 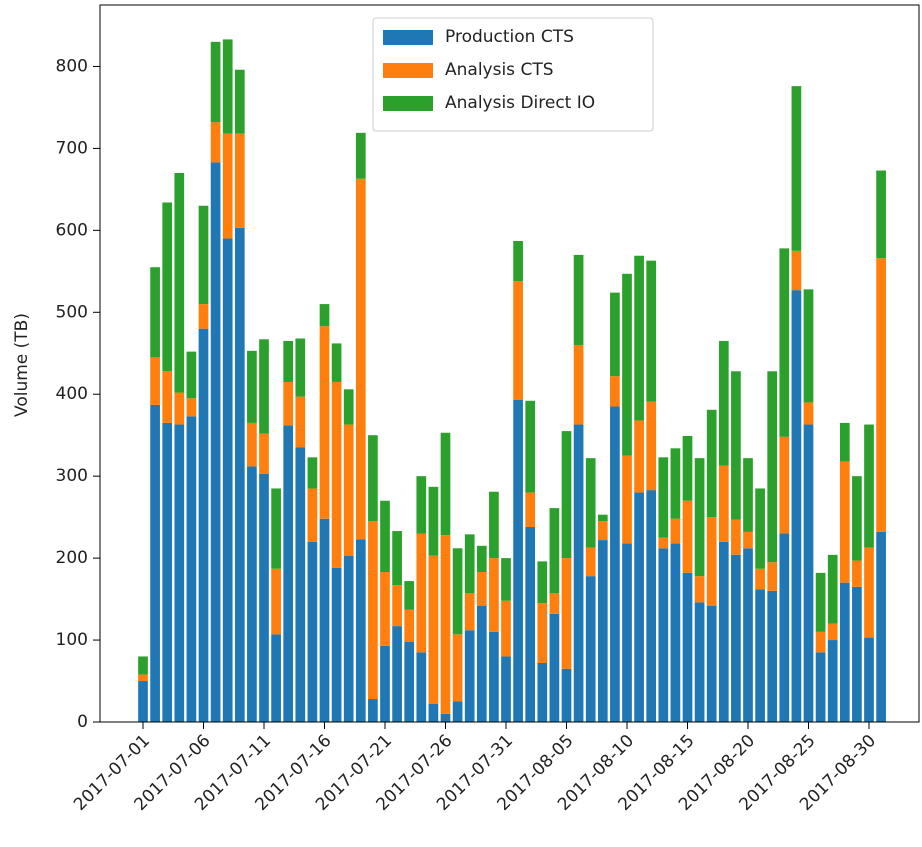 I want to click on y-tick-label: 100, so click(x=72, y=640).